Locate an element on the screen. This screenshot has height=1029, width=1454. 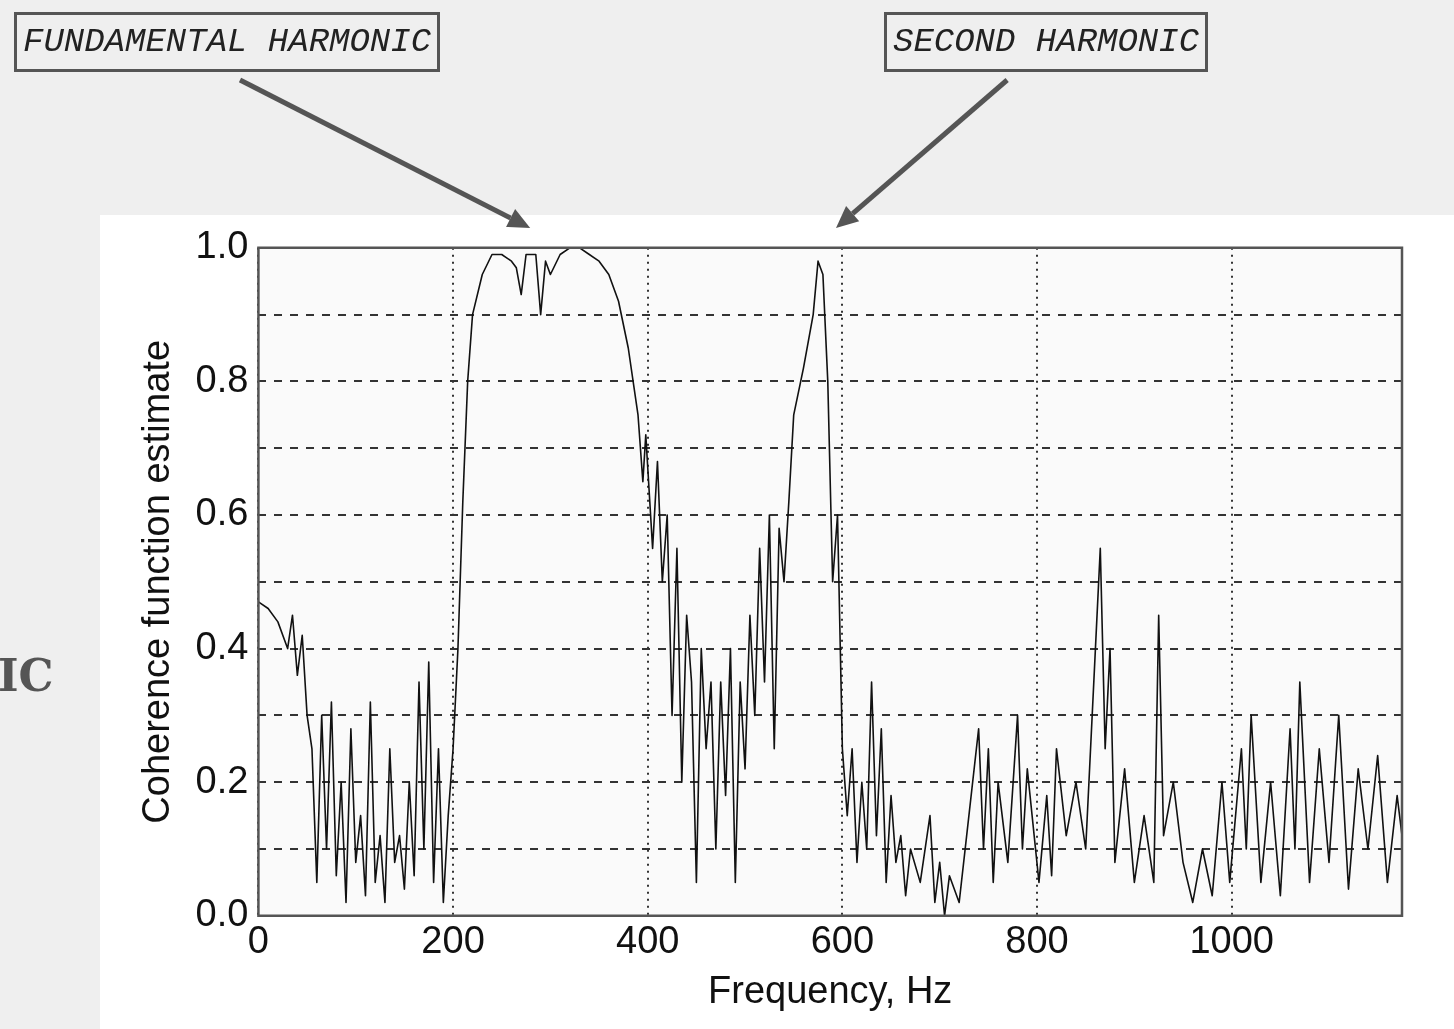
x-tick-label: 600 is located at coordinates (842, 940).